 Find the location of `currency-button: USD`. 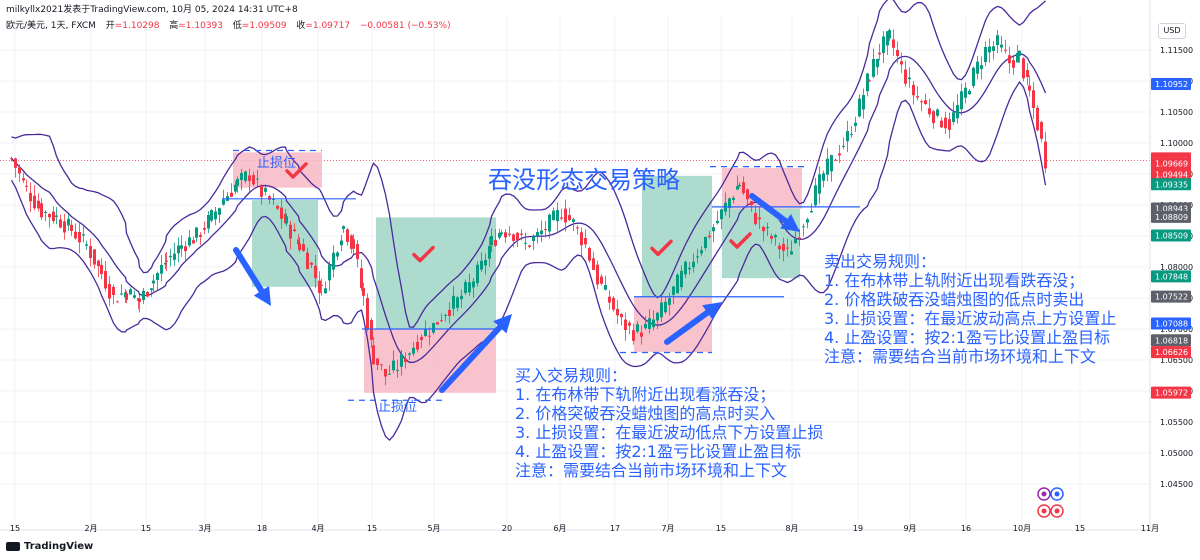

currency-button: USD is located at coordinates (1172, 31).